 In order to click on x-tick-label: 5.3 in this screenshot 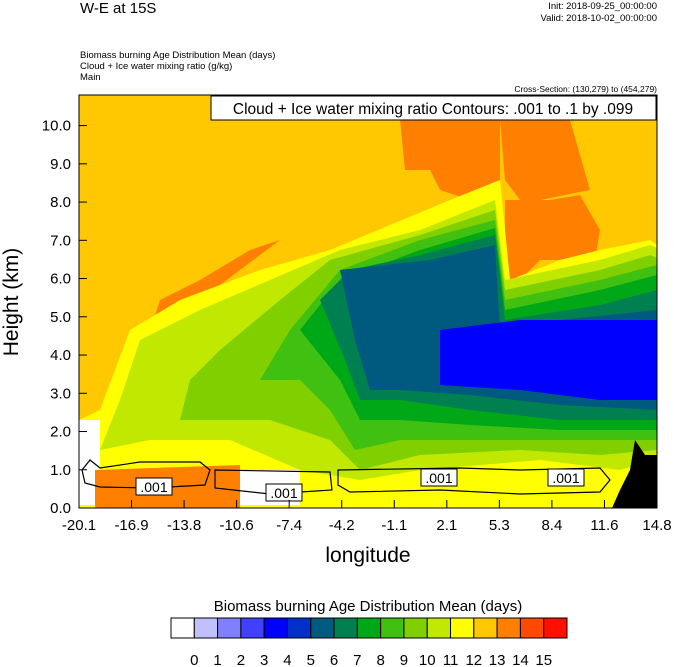, I will do `click(499, 525)`.